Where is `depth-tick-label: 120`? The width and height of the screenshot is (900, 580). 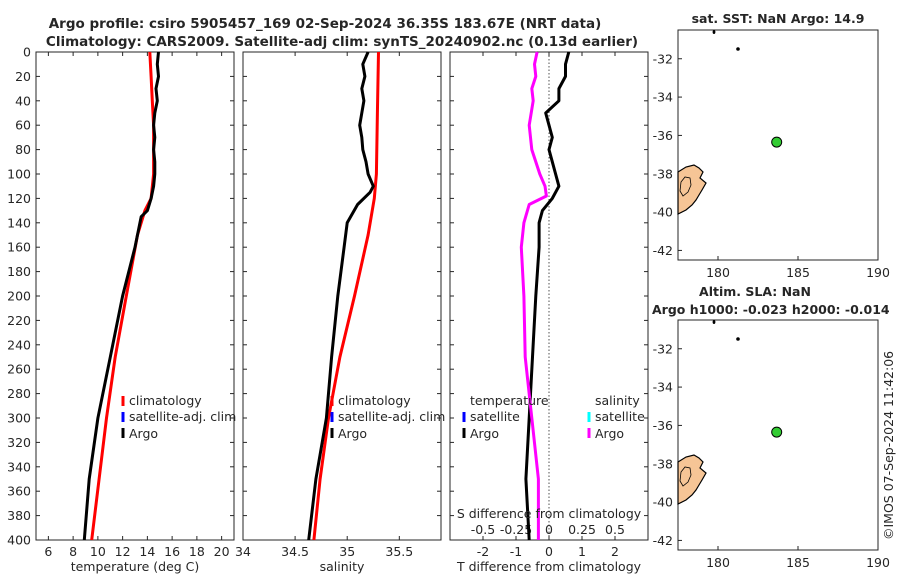 depth-tick-label: 120 is located at coordinates (19, 198).